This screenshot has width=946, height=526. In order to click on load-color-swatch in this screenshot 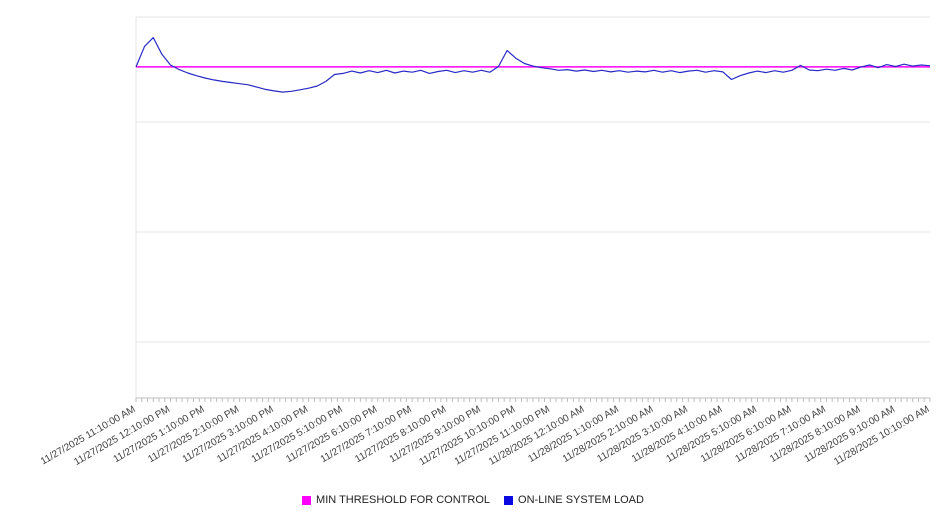, I will do `click(509, 500)`.